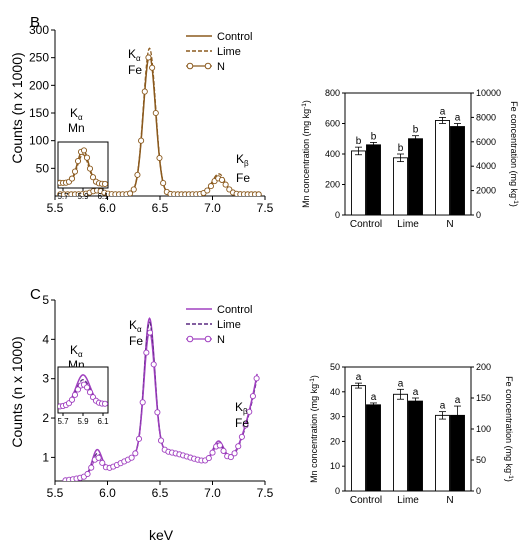 This screenshot has height=550, width=523. I want to click on y-tick-label: 2, so click(45, 418).